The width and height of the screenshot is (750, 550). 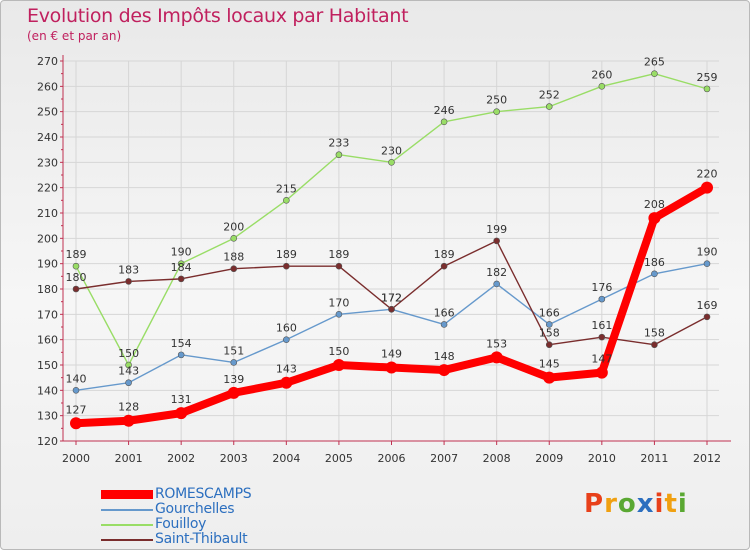 I want to click on y-tick-label: 180, so click(x=47, y=289).